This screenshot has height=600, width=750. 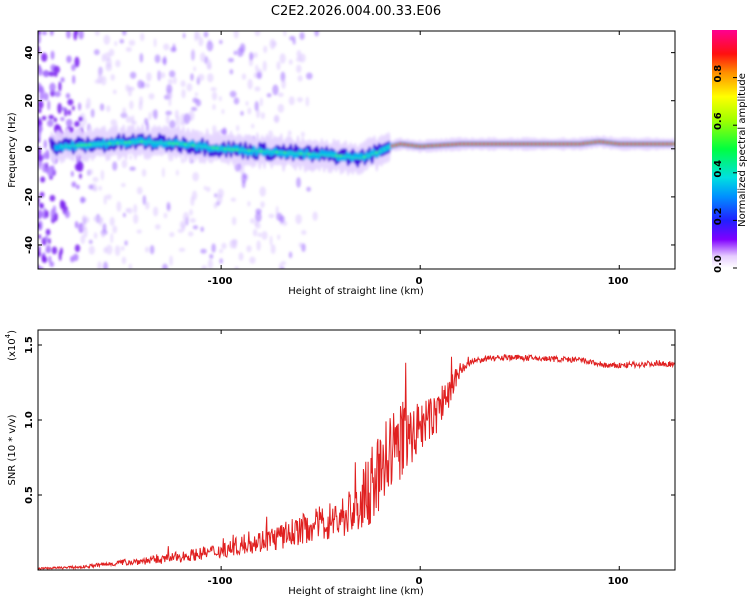 I want to click on colorbar-tick-label: 0.8, so click(x=718, y=74).